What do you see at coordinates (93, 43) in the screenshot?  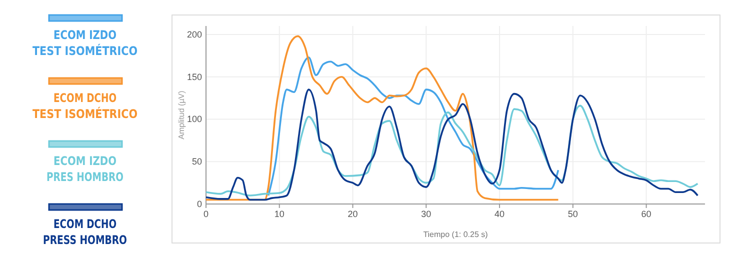 I see `text: ECOM IZDO TEST ISOMÉTRICO` at bounding box center [93, 43].